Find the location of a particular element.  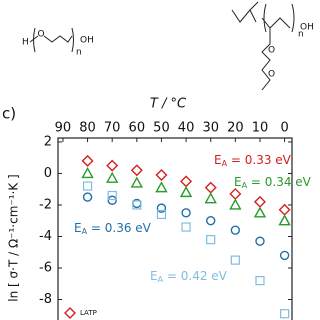

x-tick-label: 20 is located at coordinates (235, 128).